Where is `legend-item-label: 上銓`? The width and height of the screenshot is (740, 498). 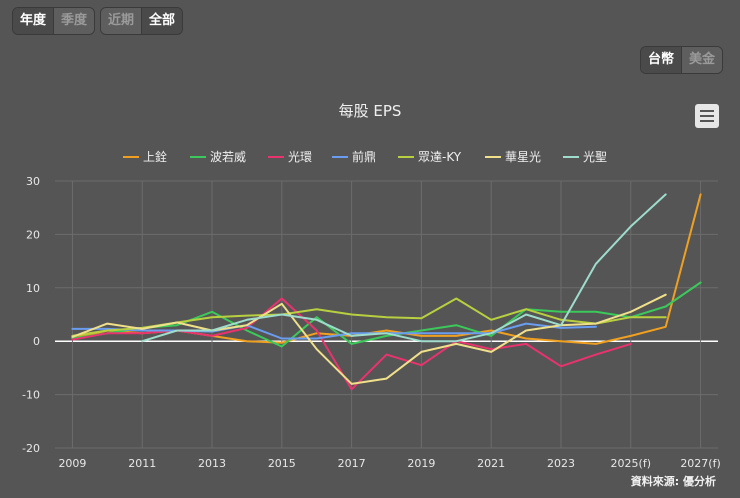 legend-item-label: 上銓 is located at coordinates (155, 156).